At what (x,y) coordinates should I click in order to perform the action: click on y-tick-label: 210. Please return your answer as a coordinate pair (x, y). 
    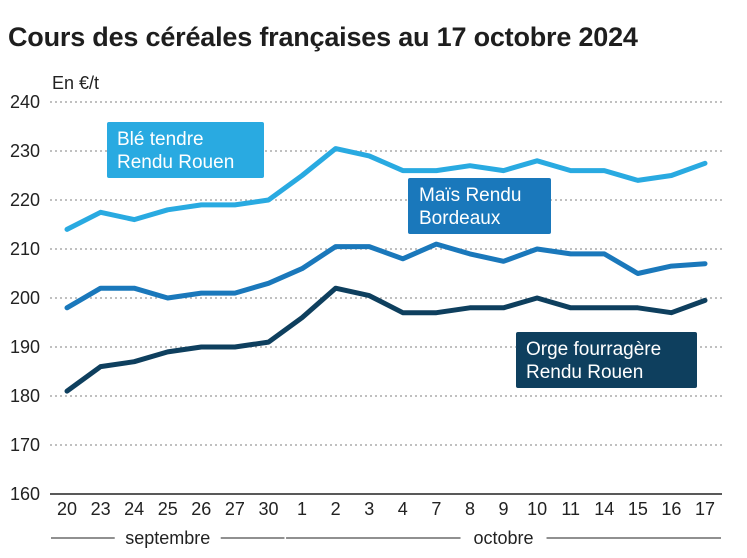
    Looking at the image, I should click on (25, 249).